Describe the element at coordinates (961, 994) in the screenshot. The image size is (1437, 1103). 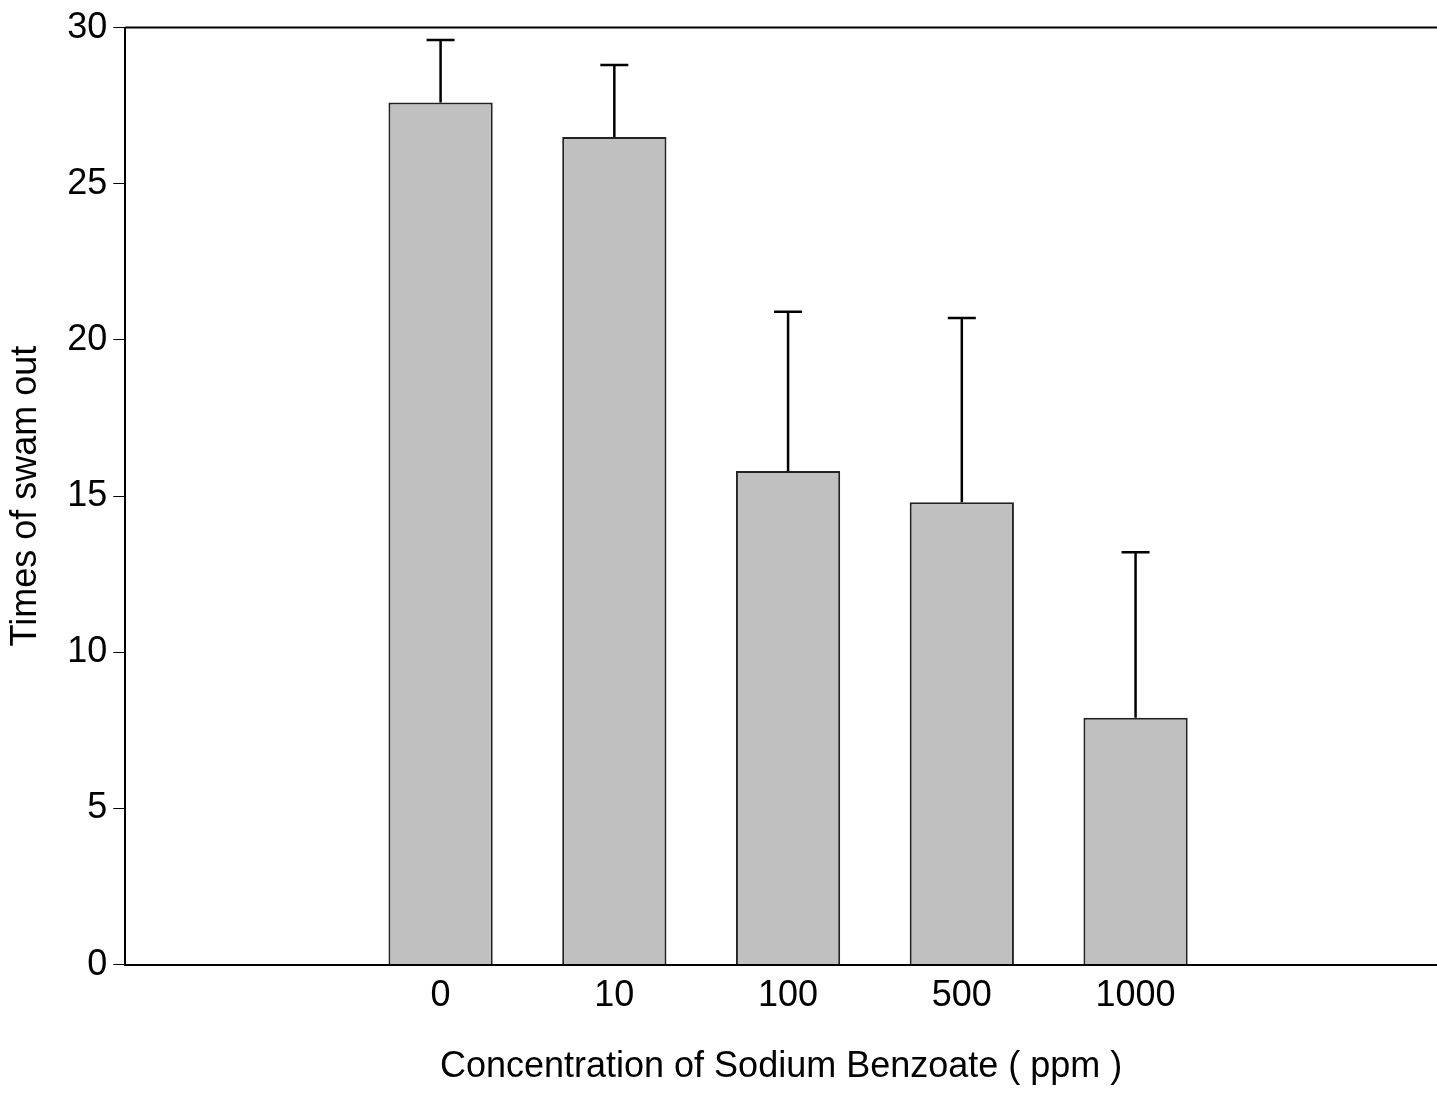
I see `x-tick-label: 500` at that location.